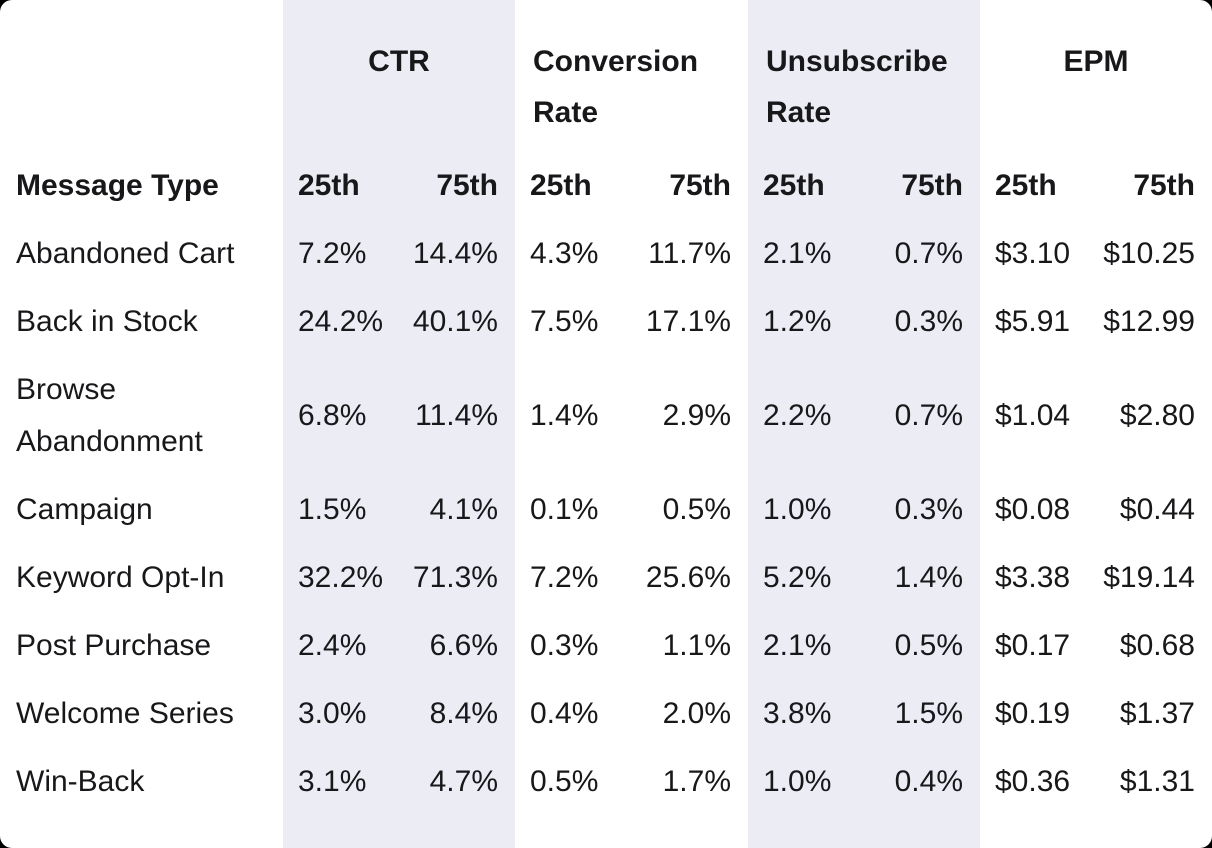 This screenshot has height=848, width=1212. What do you see at coordinates (1157, 781) in the screenshot?
I see `cell-value: $1.31` at bounding box center [1157, 781].